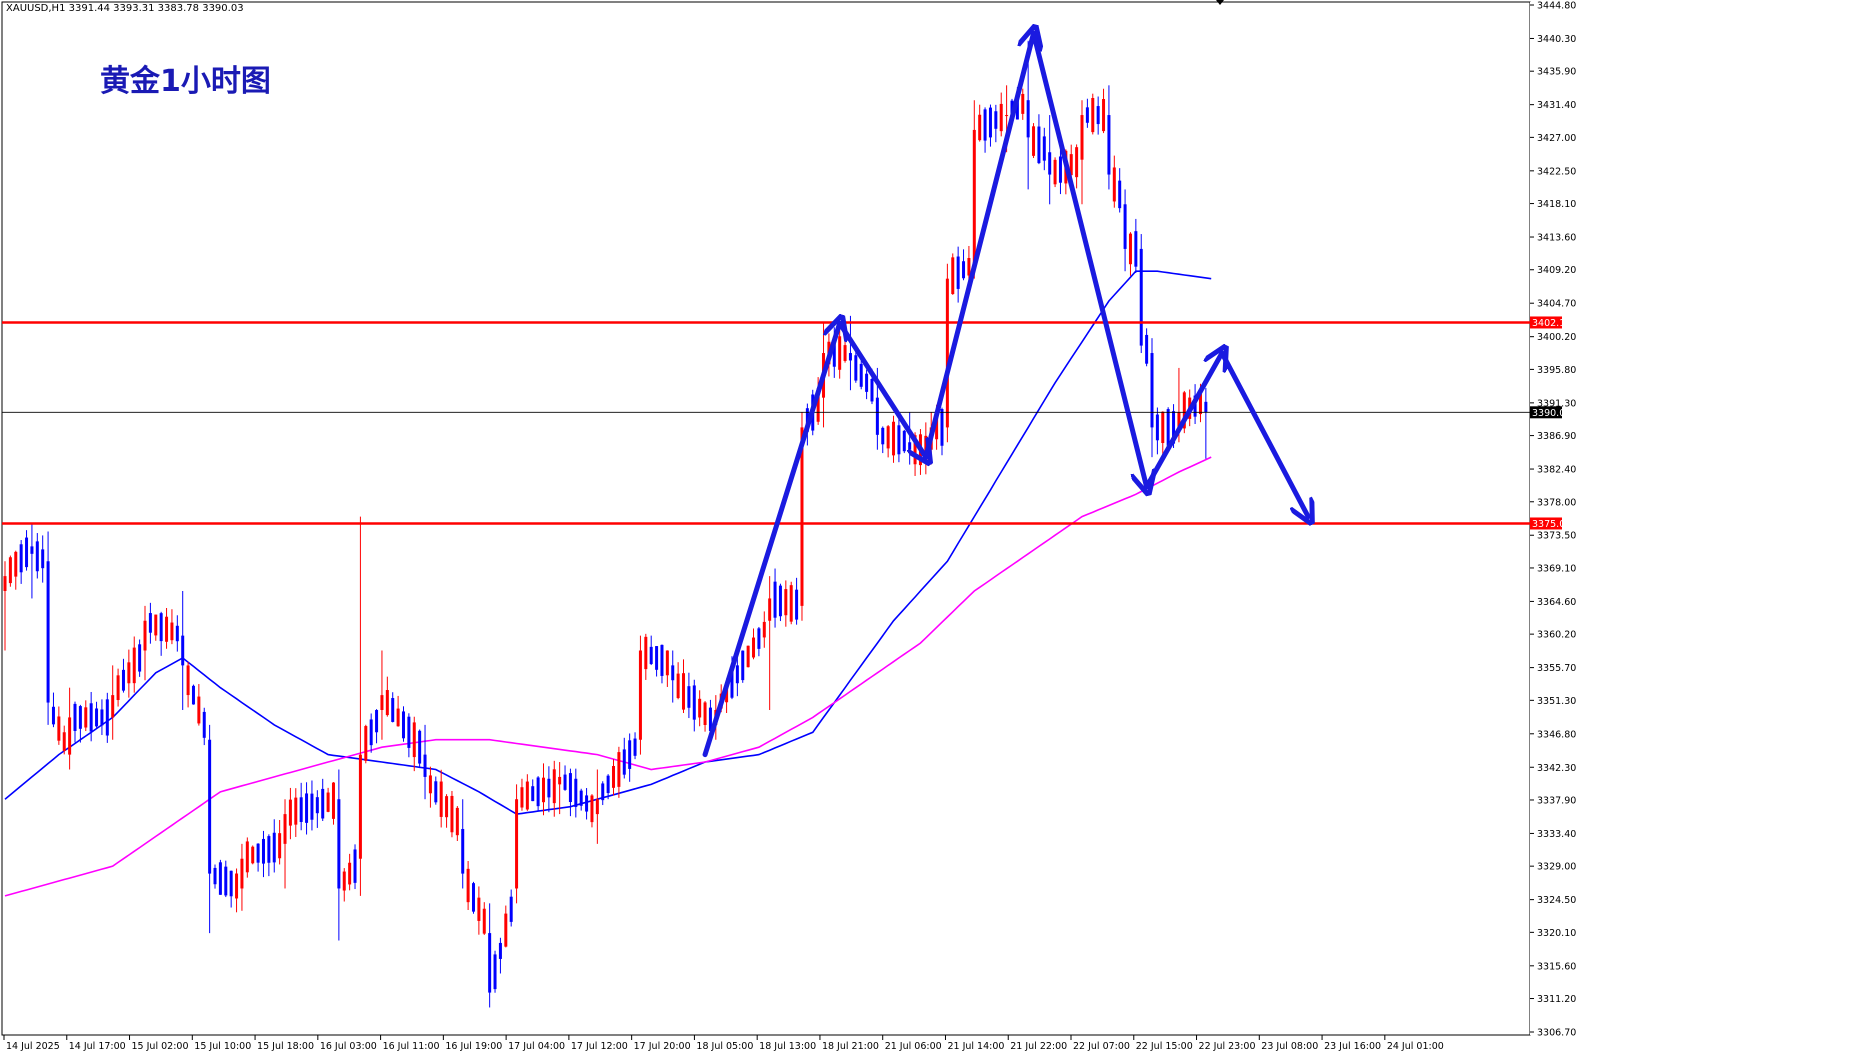 The image size is (1867, 1056). Describe the element at coordinates (1415, 1046) in the screenshot. I see `x-tick-label: 24 Jul 01:00` at that location.